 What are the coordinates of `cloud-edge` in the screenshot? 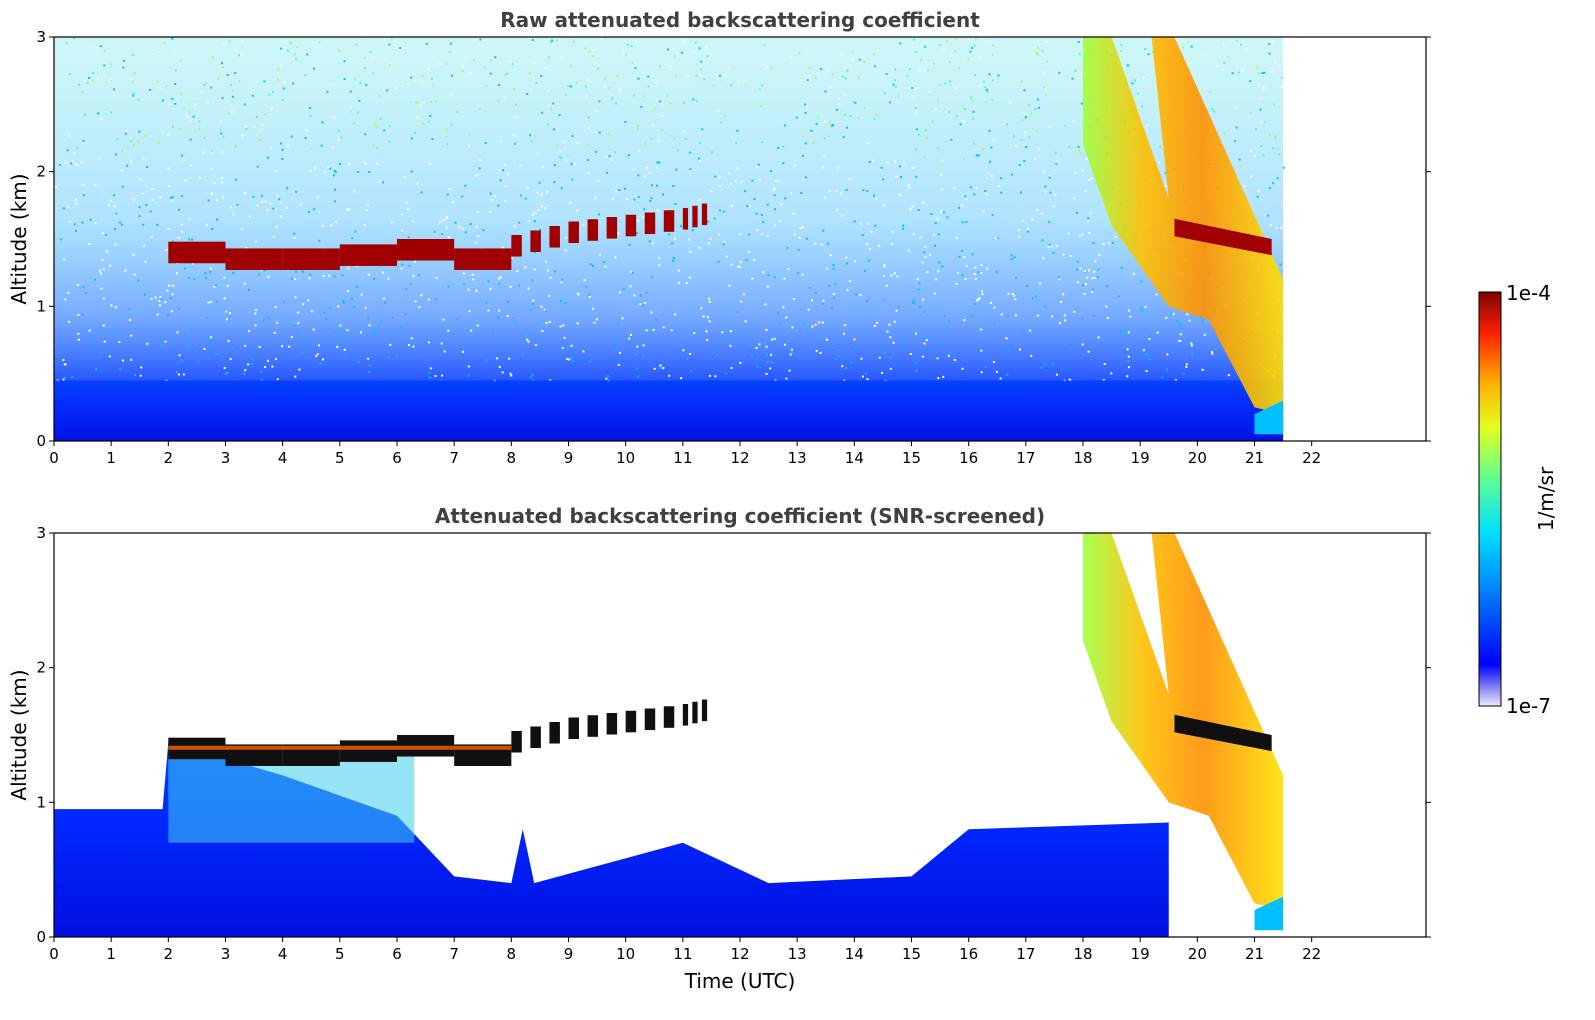 It's located at (340, 747).